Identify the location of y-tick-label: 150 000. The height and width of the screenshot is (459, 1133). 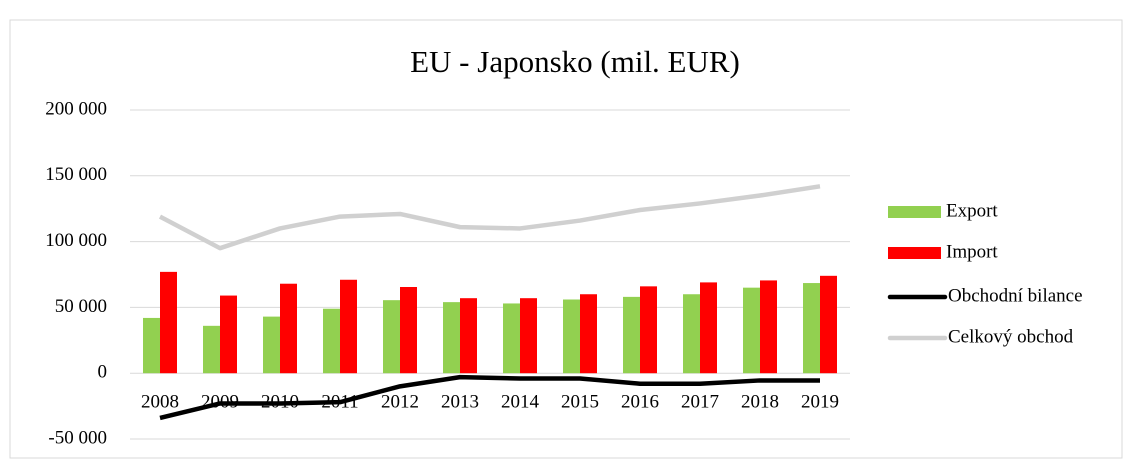
(76, 174).